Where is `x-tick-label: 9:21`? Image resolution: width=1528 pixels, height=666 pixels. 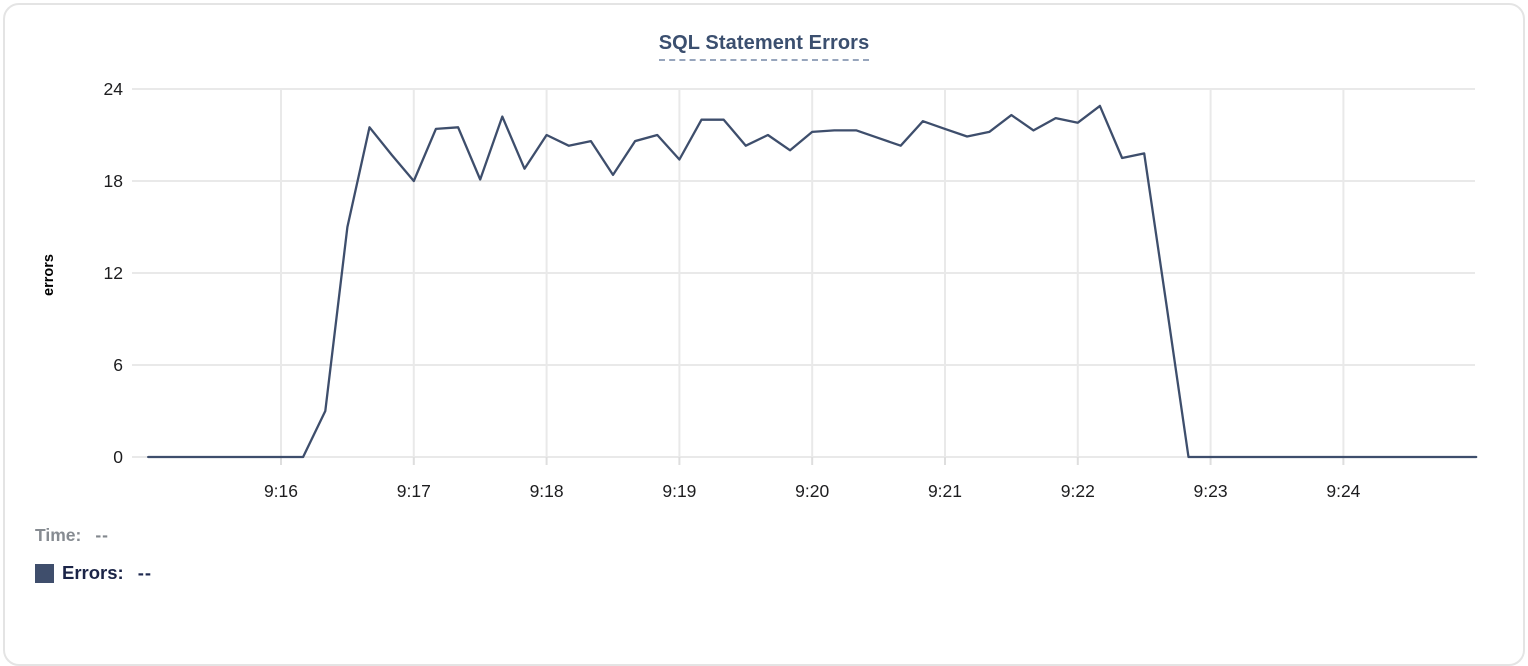
x-tick-label: 9:21 is located at coordinates (945, 491).